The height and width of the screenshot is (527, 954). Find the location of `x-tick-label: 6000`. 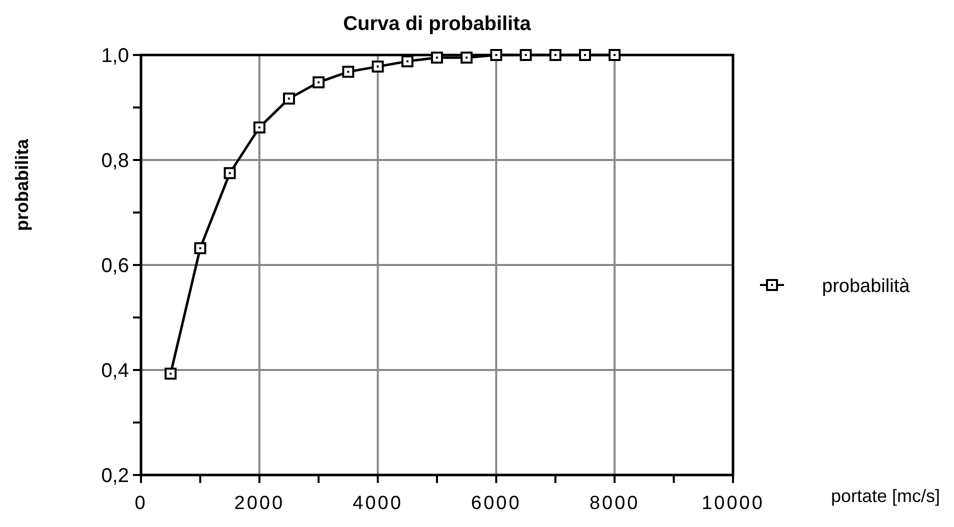

x-tick-label: 6000 is located at coordinates (496, 503).